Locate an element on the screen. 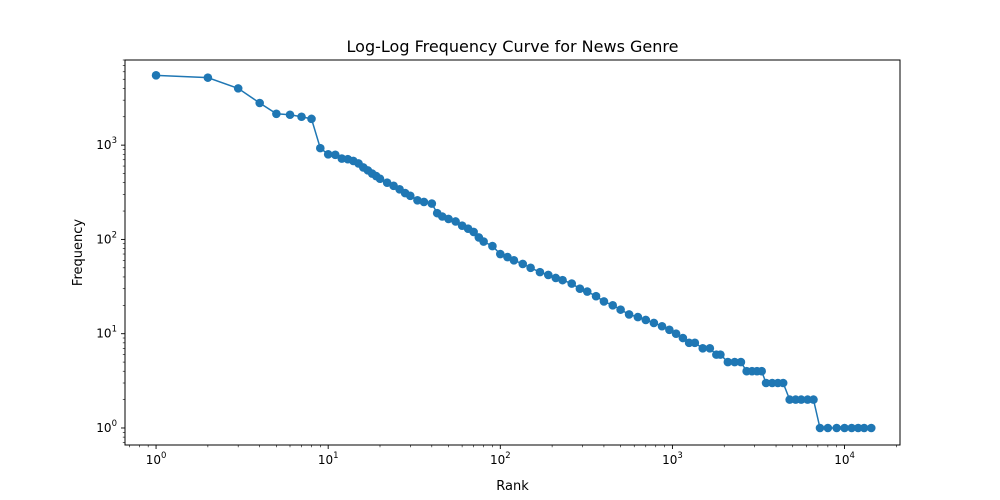 The width and height of the screenshot is (1000, 500). y-tick-label: 10³ is located at coordinates (106, 144).